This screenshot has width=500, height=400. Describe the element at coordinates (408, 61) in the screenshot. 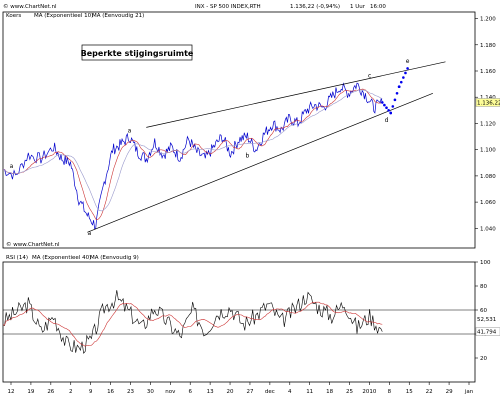

I see `wave-label-e: e` at that location.